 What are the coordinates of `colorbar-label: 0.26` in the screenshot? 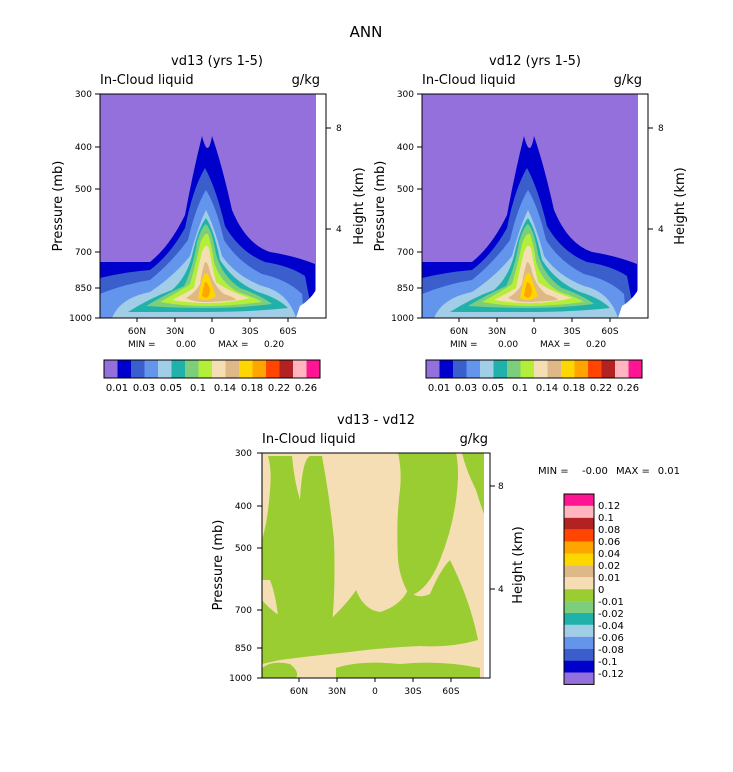 It's located at (306, 388).